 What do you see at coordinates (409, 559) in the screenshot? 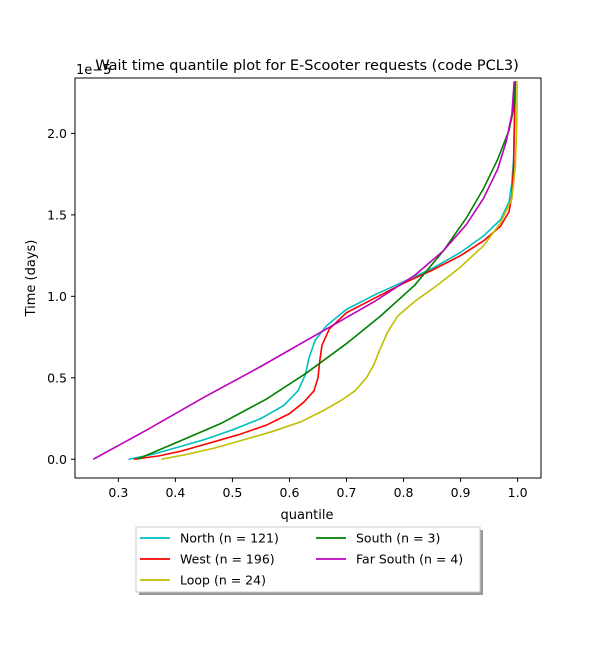
I see `legend-entry: Far South (n = 4)` at bounding box center [409, 559].